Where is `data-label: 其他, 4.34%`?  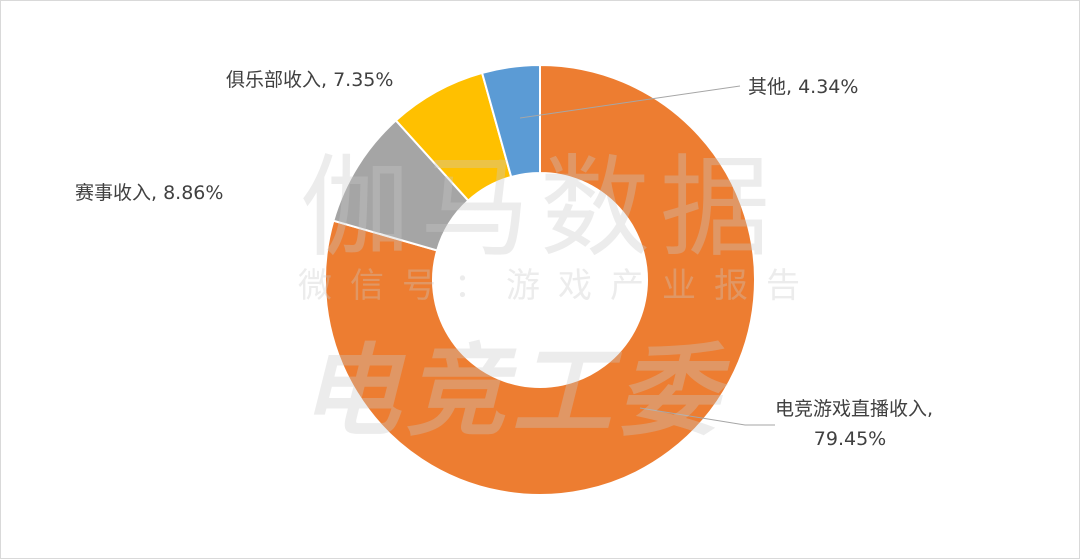
data-label: 其他, 4.34% is located at coordinates (803, 87).